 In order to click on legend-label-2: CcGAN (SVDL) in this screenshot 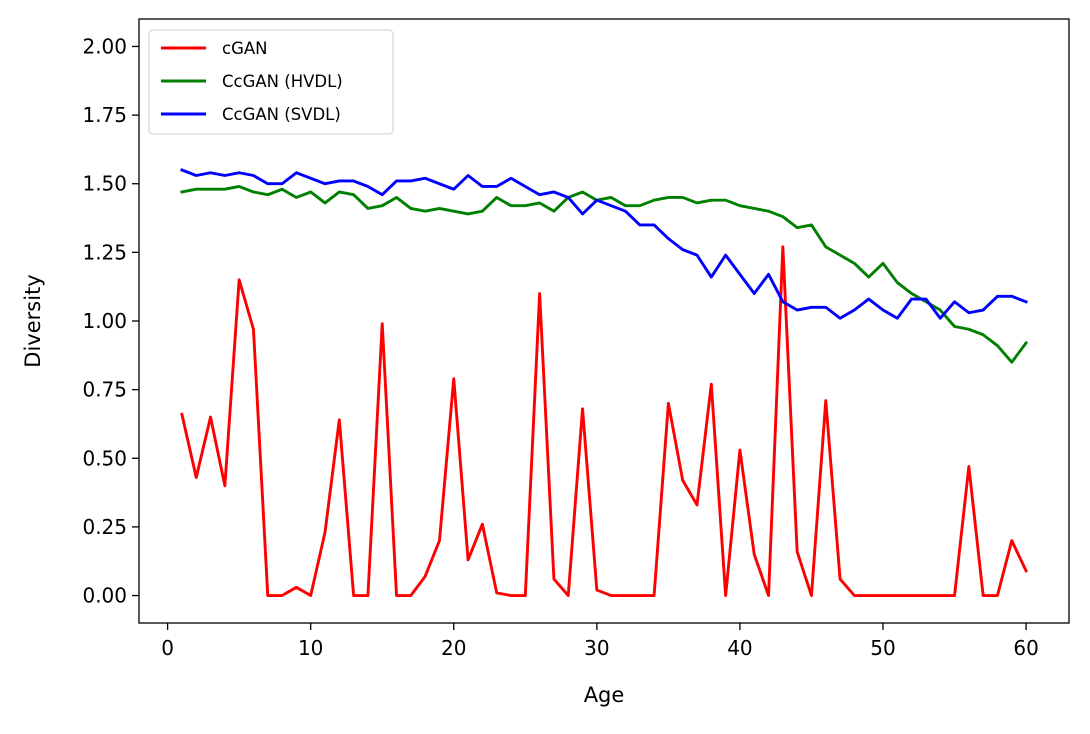, I will do `click(281, 114)`.